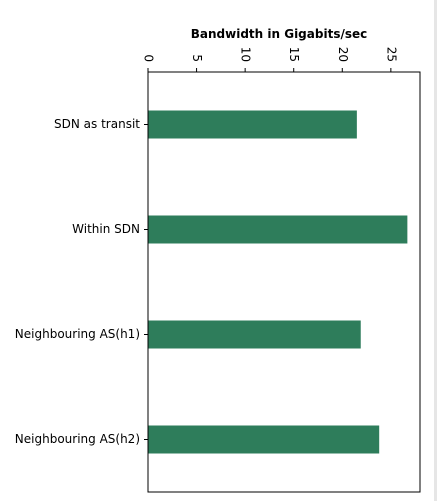  I want to click on x-tick-label-1: 5, so click(197, 58).